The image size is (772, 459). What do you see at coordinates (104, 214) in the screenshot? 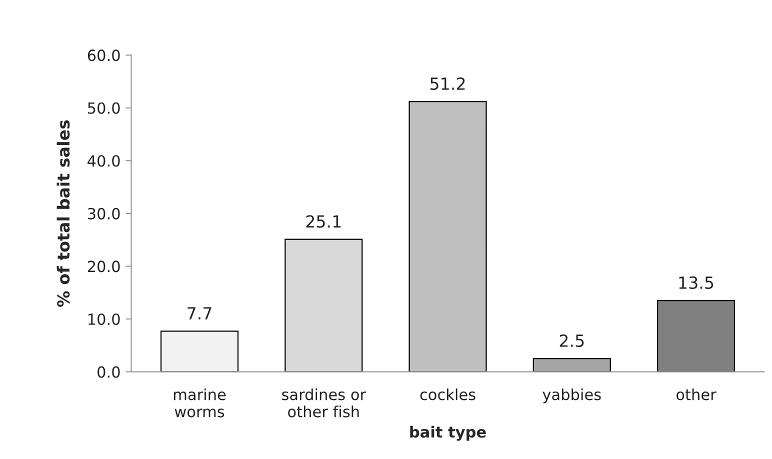
I see `y-tick-label: 30.0` at bounding box center [104, 214].